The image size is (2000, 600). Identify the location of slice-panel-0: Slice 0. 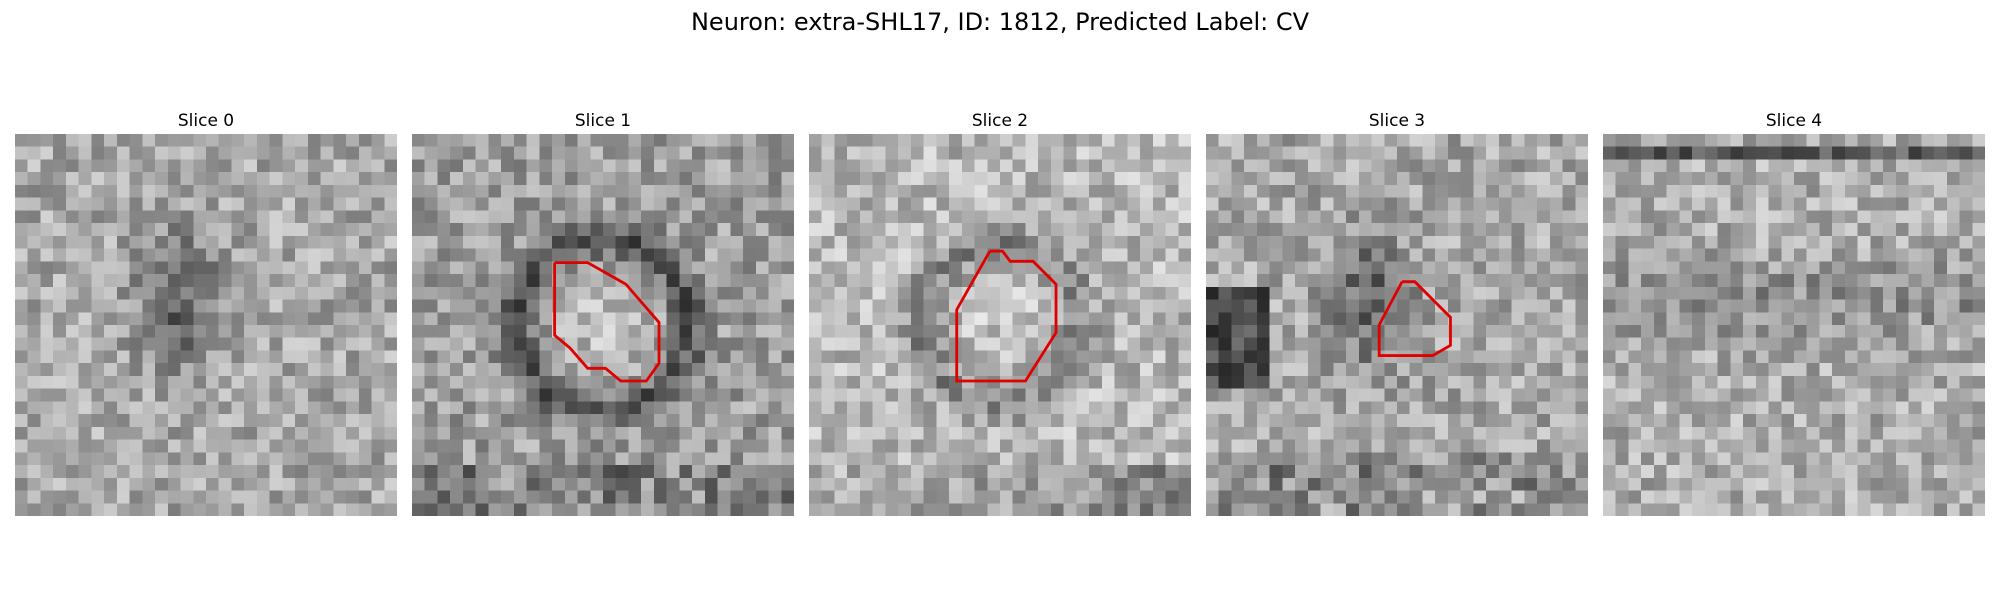
(206, 313).